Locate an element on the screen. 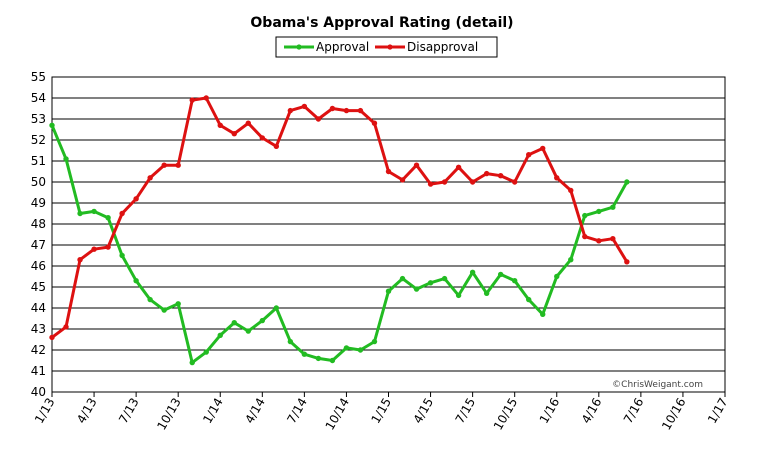 The image size is (760, 452). x-tick-label: 10/16 is located at coordinates (673, 414).